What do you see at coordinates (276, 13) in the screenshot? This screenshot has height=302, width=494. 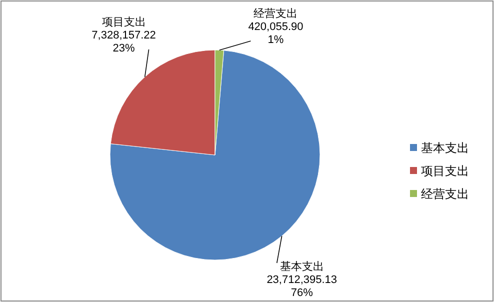 I see `slice-label: 经营支出` at bounding box center [276, 13].